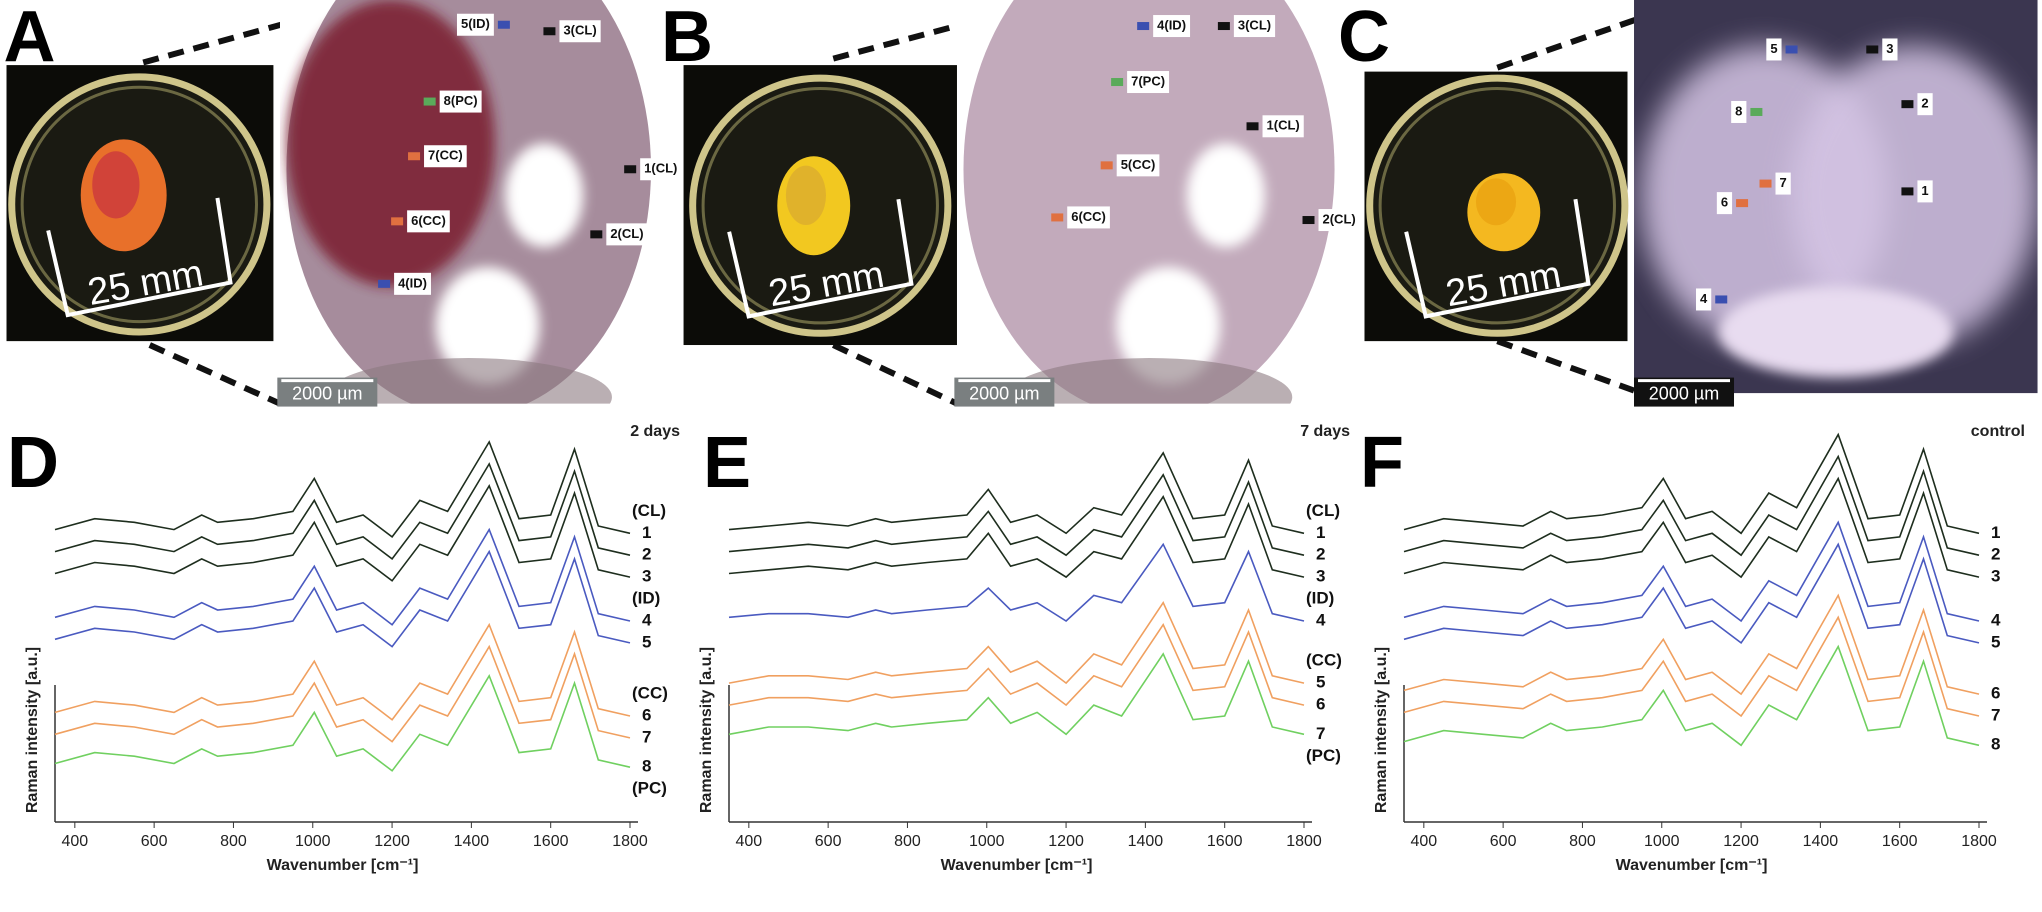 The width and height of the screenshot is (2042, 912). I want to click on marker-label: 1(CL), so click(660, 168).